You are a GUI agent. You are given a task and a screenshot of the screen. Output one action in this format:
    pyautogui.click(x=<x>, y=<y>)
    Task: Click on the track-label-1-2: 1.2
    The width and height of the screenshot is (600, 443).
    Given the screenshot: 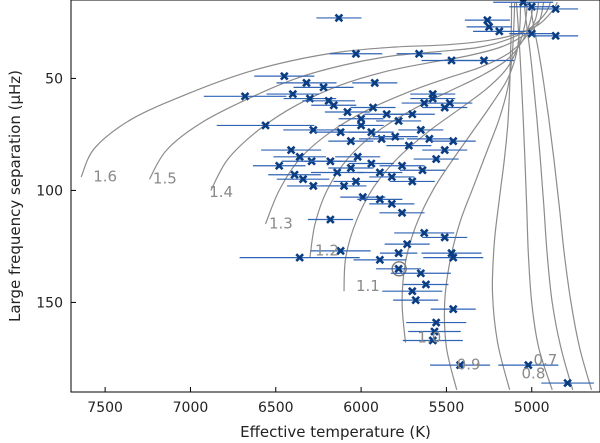 What is the action you would take?
    pyautogui.click(x=327, y=250)
    